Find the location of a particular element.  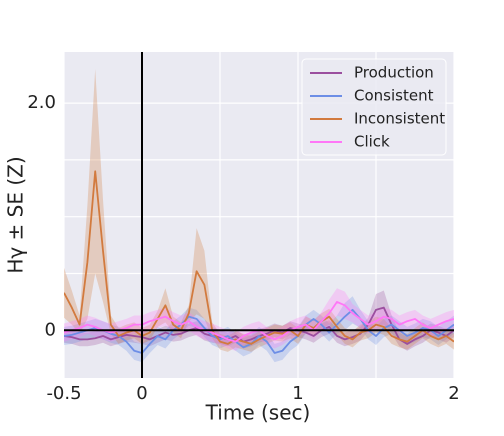

x-tick-label: 2 is located at coordinates (453, 393).